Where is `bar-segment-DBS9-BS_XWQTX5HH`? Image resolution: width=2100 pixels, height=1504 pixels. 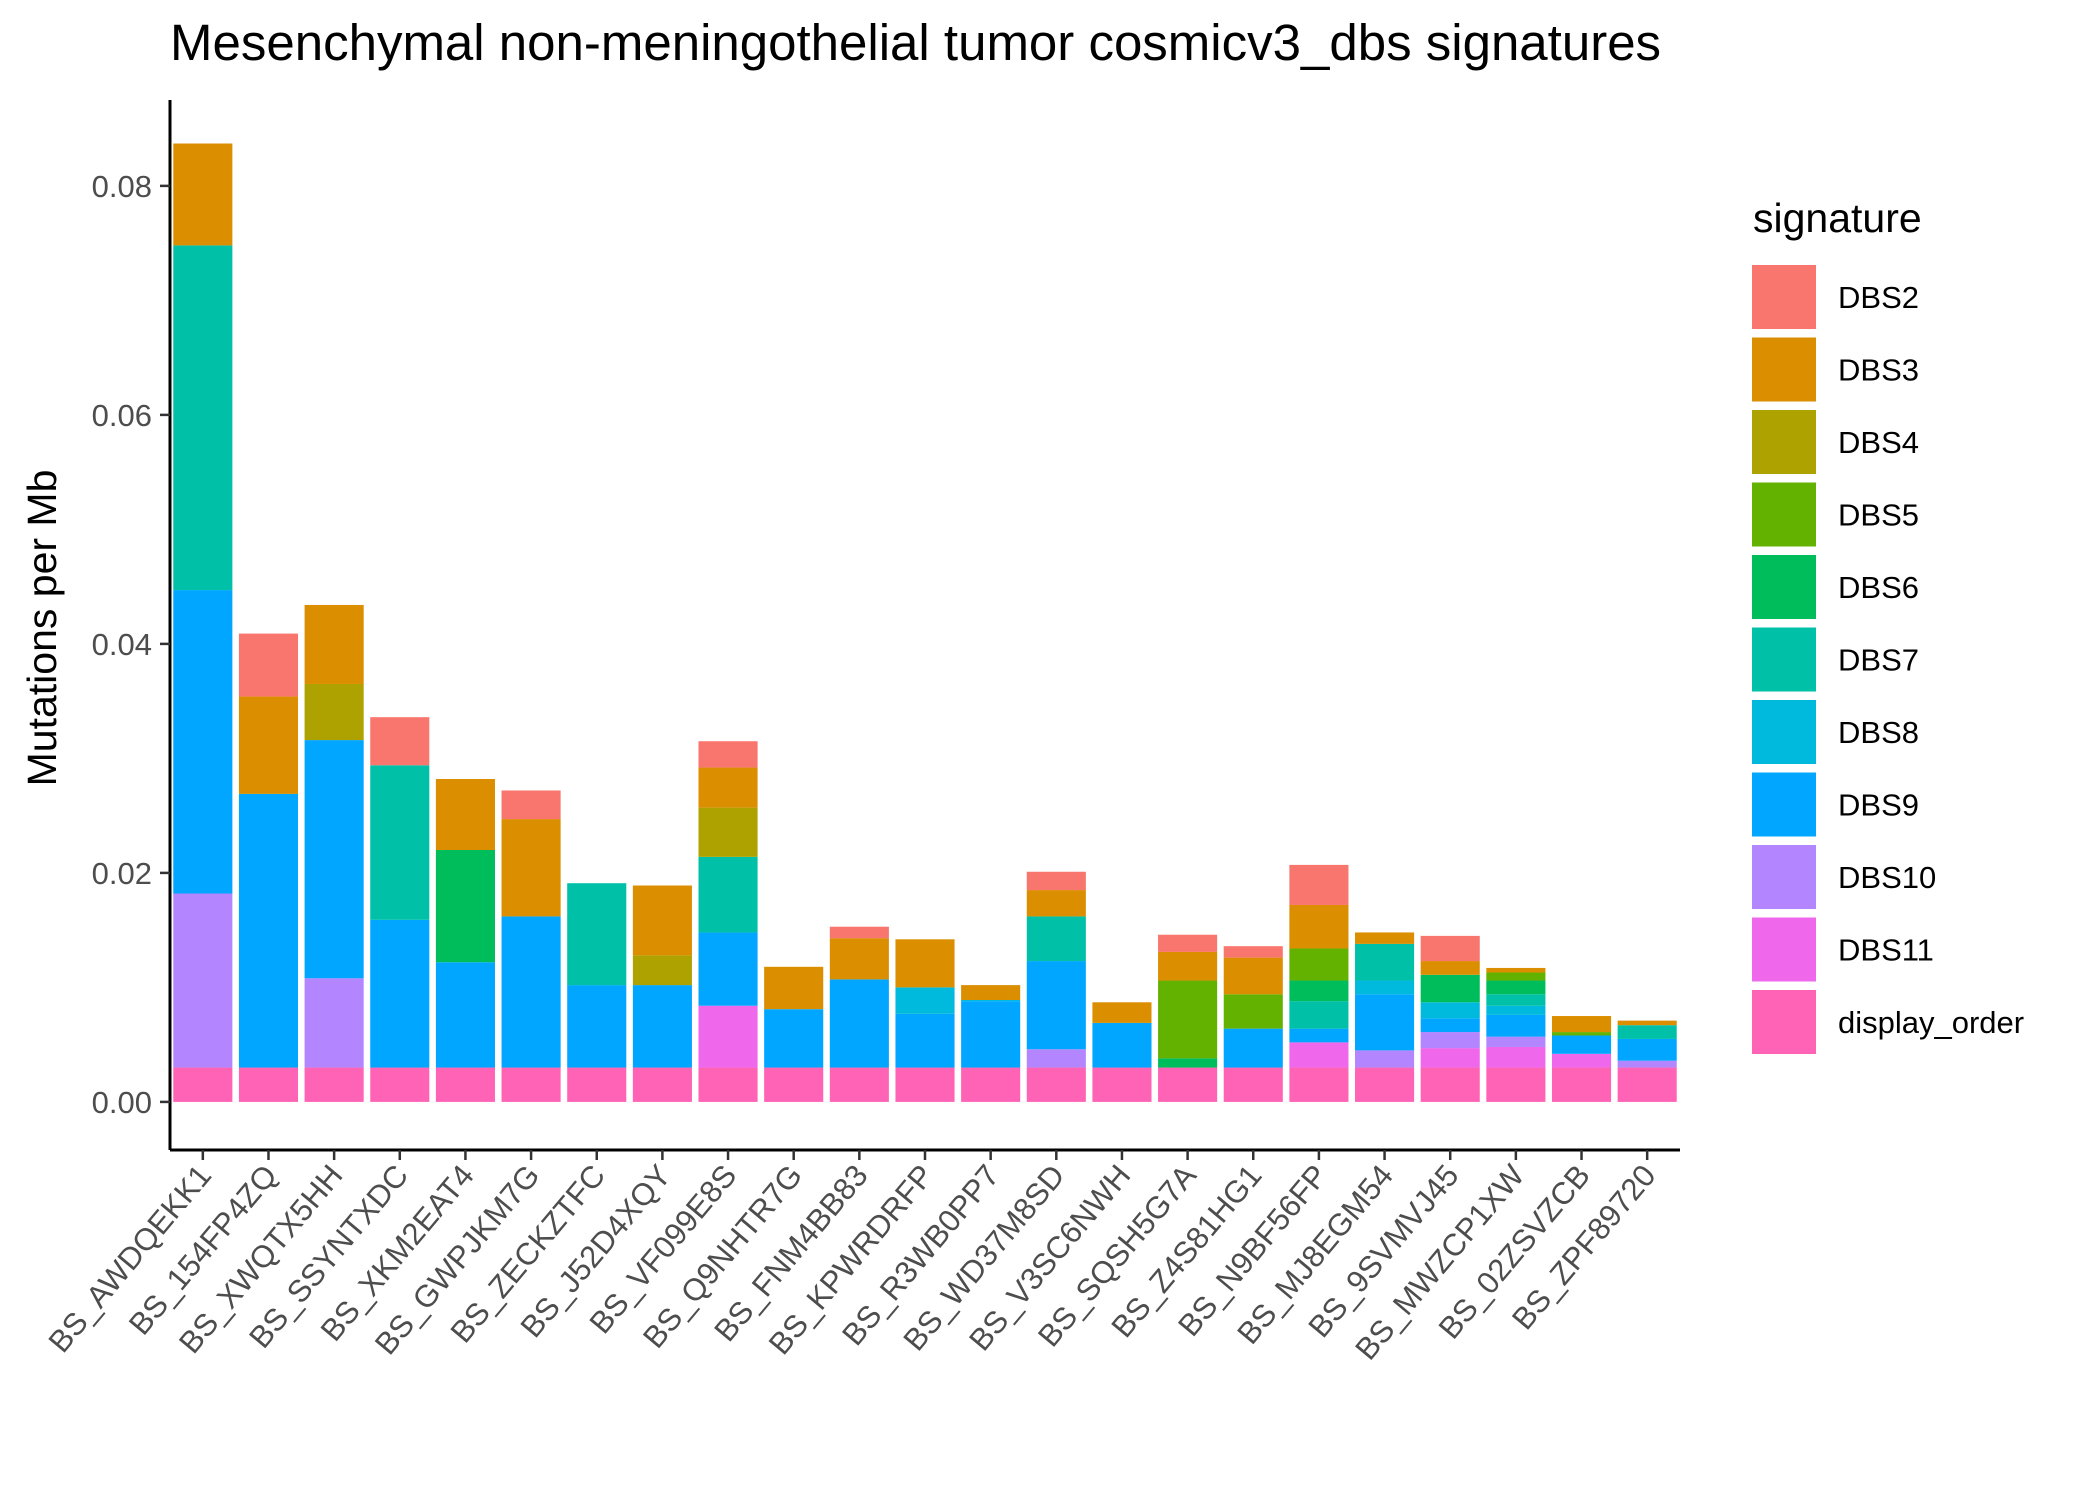 bar-segment-DBS9-BS_XWQTX5HH is located at coordinates (334, 859).